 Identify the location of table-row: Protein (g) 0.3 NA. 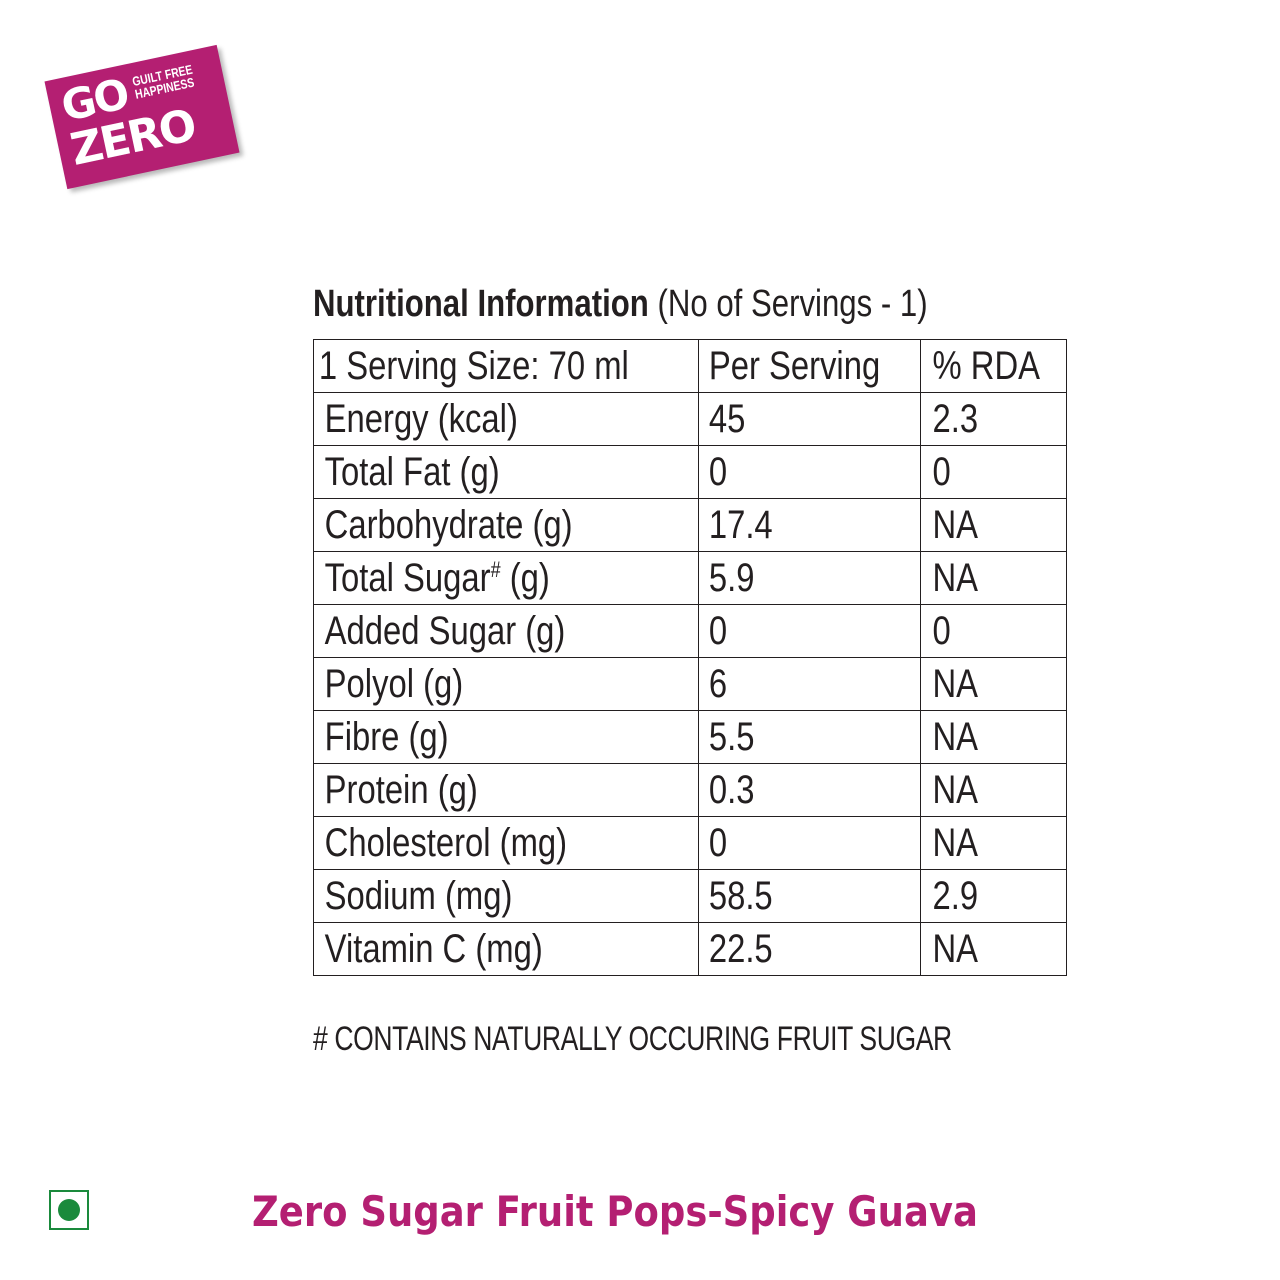
(690, 790).